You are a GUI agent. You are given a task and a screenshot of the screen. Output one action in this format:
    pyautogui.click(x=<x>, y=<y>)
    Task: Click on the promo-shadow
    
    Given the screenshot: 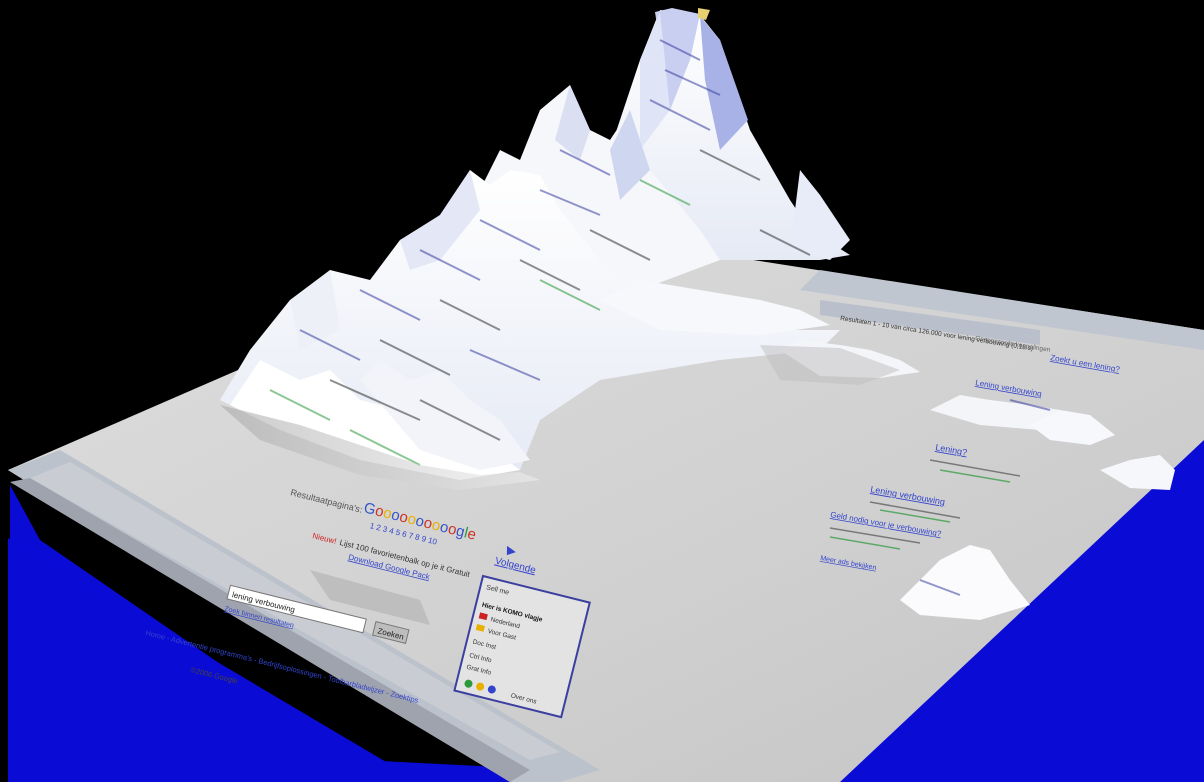 What is the action you would take?
    pyautogui.click(x=370, y=597)
    